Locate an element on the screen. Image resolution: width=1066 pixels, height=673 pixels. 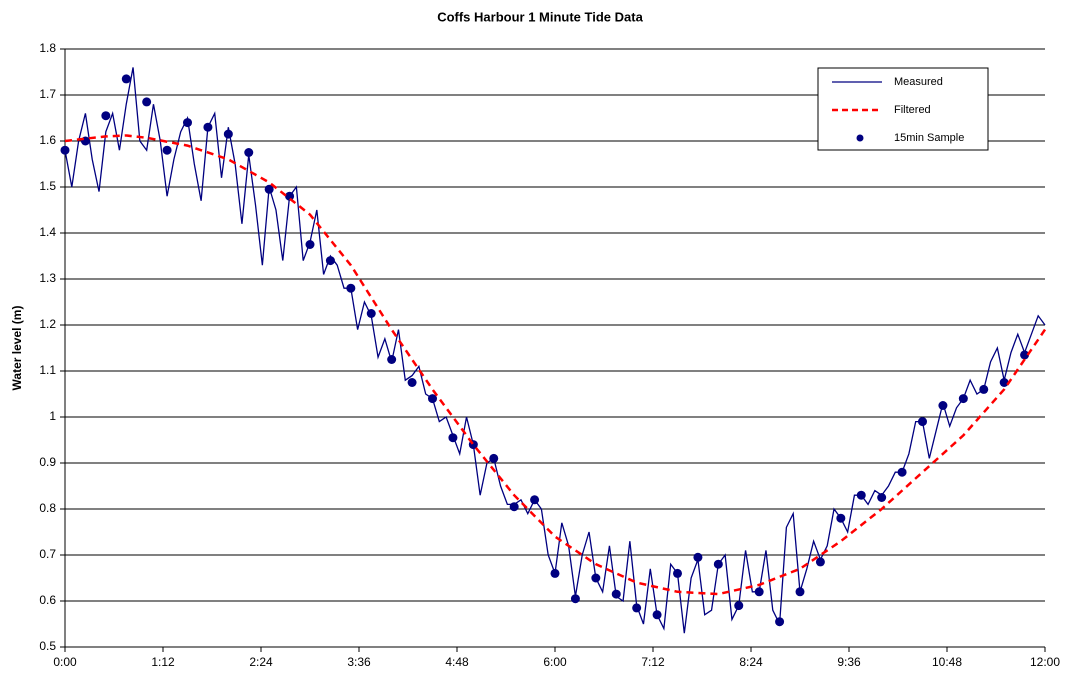
x-tick-label: 7:12 is located at coordinates (653, 662).